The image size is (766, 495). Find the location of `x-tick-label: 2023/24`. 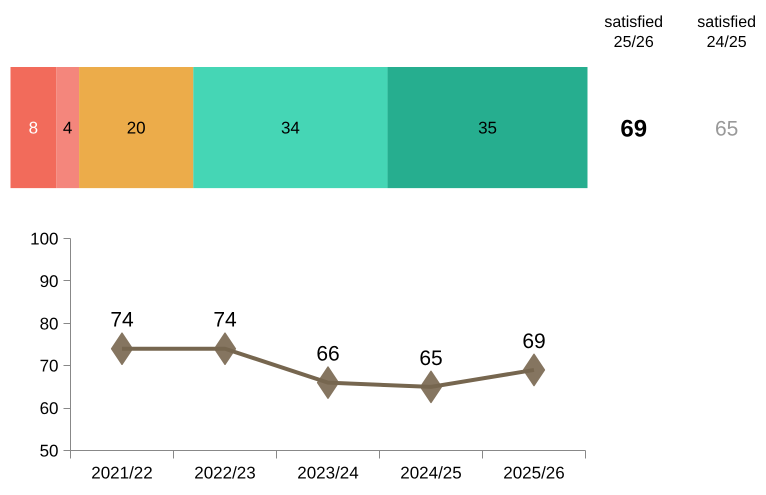

x-tick-label: 2023/24 is located at coordinates (328, 473).